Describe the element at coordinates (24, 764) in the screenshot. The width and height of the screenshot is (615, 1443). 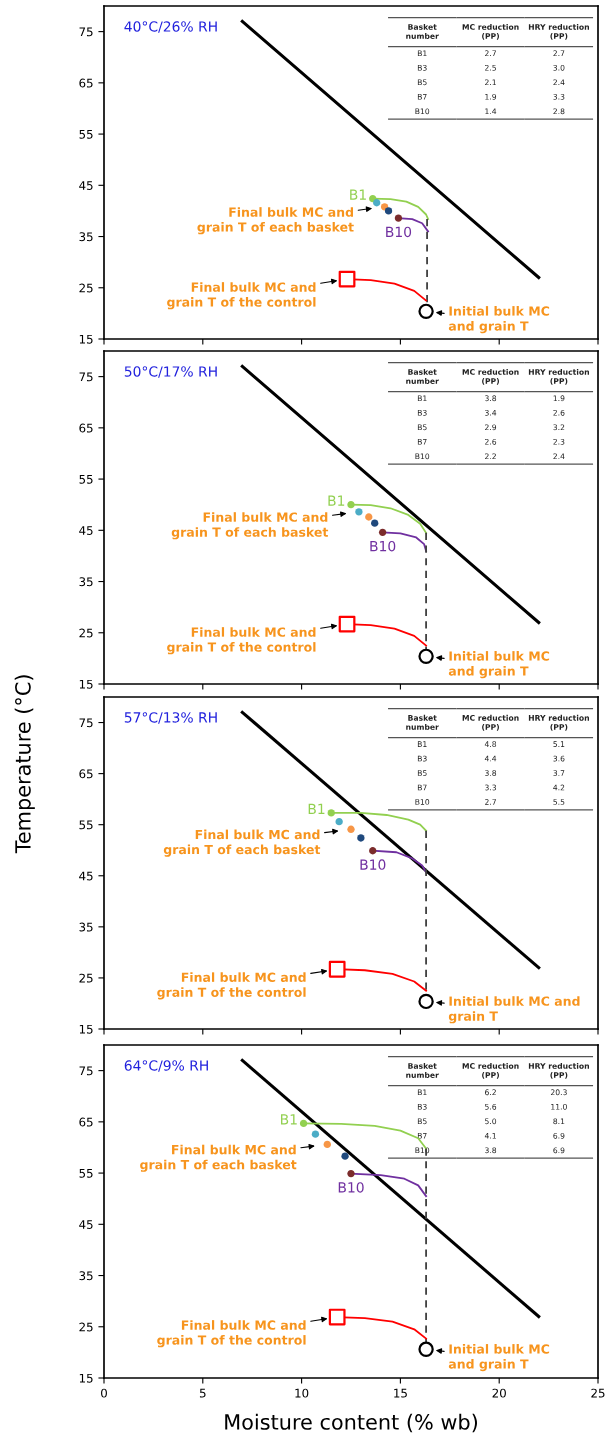
I see `y-axis-title: Temperature (°C)` at that location.